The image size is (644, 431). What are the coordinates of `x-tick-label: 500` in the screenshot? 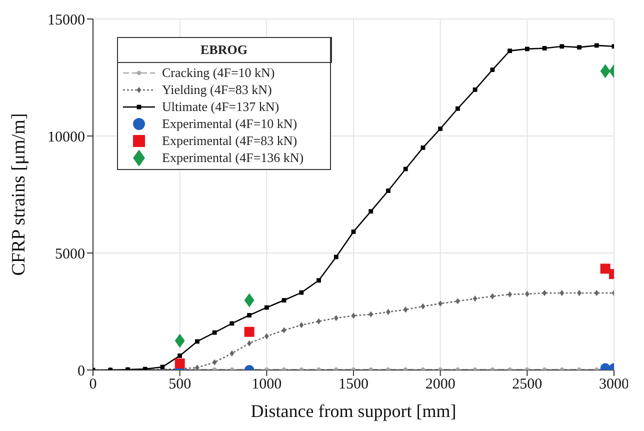 It's located at (180, 384).